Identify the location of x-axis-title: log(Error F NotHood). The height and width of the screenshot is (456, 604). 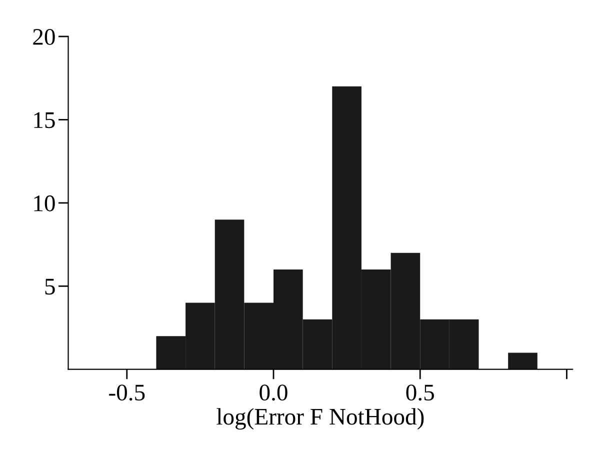
(320, 419).